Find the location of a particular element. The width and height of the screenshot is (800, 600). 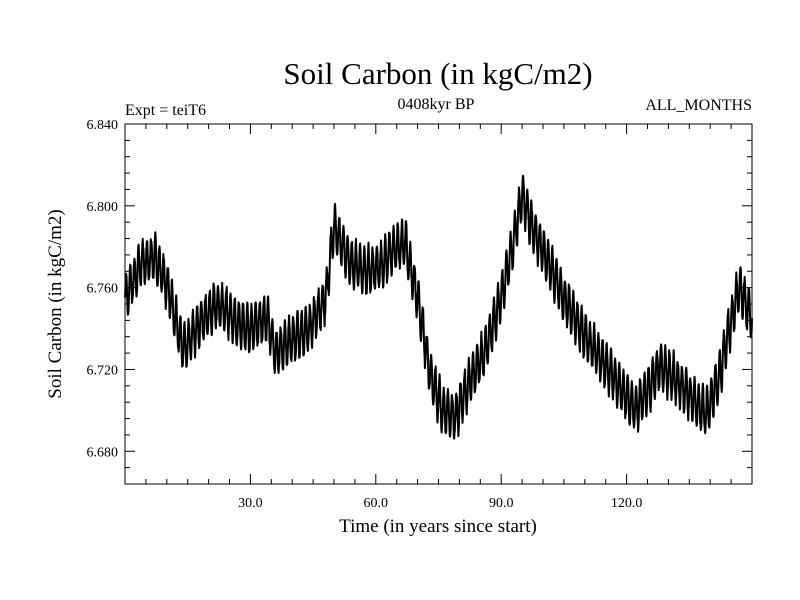

y-tick-label: 6.800 is located at coordinates (103, 207).